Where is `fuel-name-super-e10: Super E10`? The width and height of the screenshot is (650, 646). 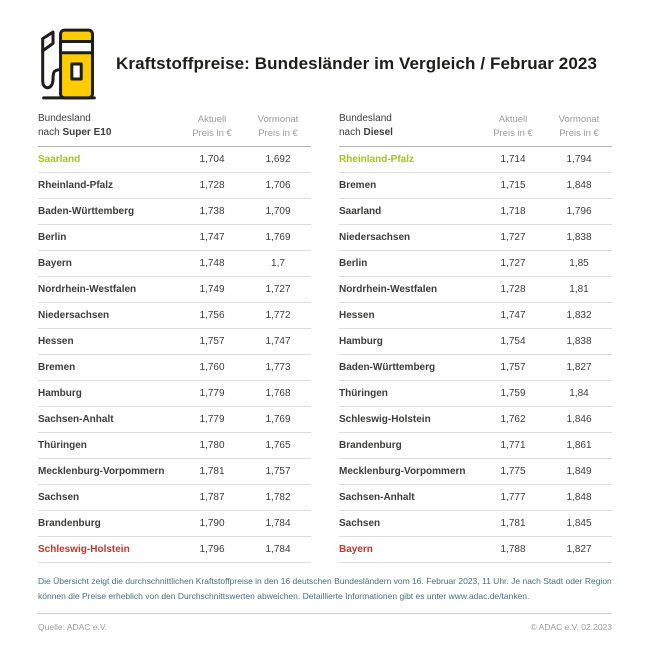
fuel-name-super-e10: Super E10 is located at coordinates (87, 132).